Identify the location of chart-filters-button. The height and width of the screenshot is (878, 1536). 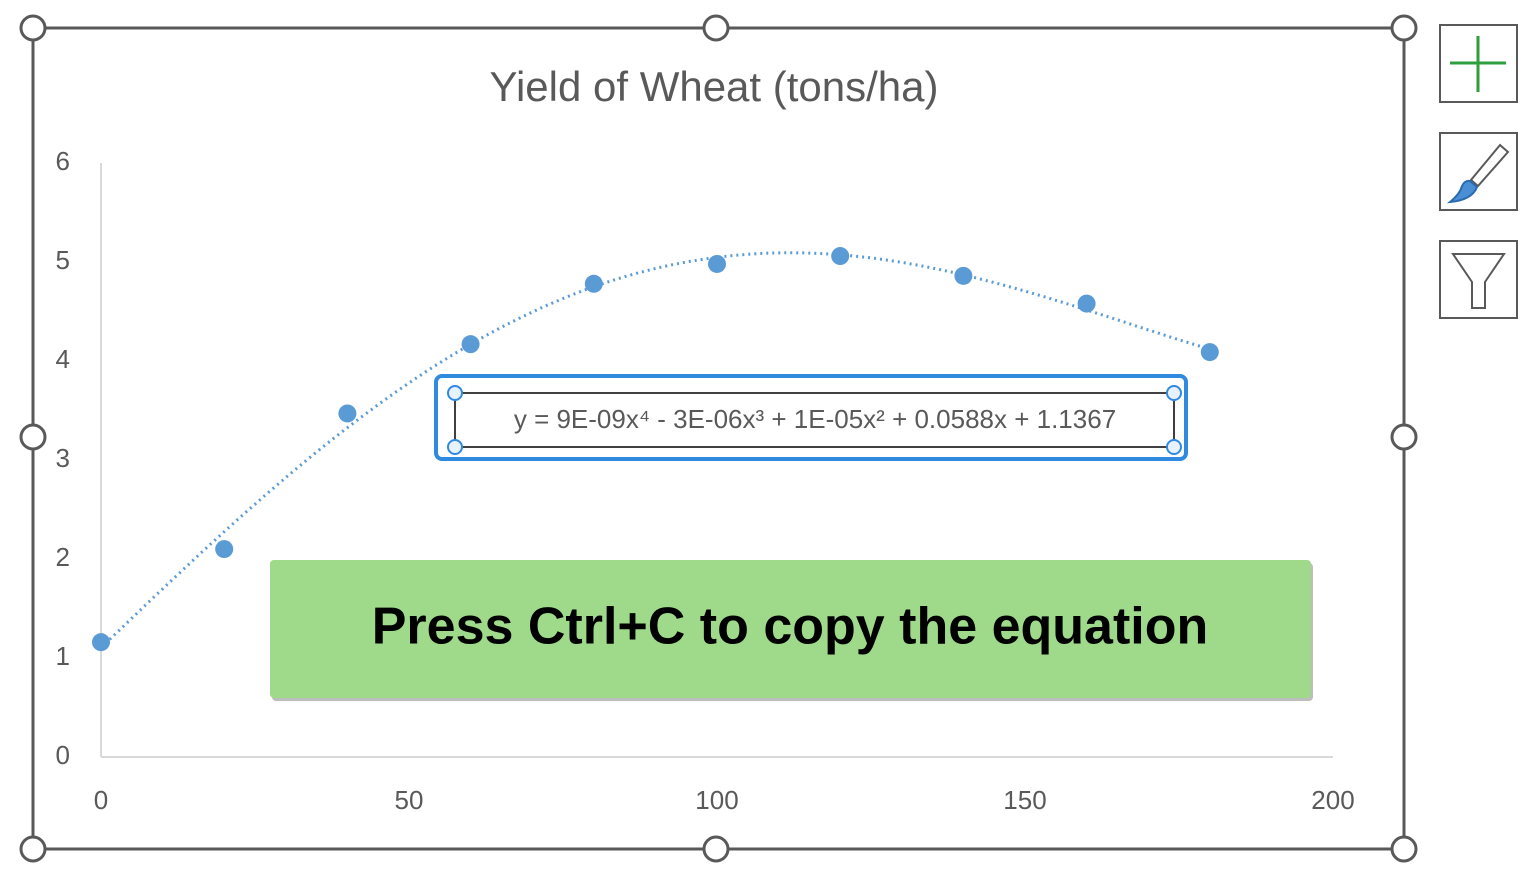
(1478, 279).